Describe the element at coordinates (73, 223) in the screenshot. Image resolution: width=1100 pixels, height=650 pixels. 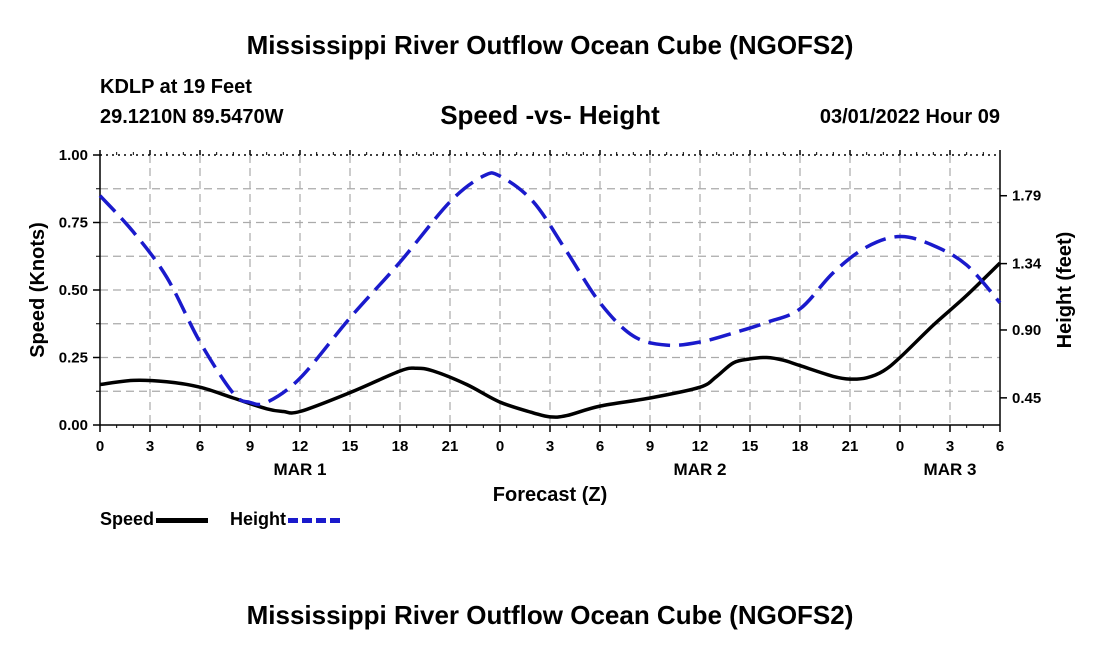
I see `y-tick-label: 0.75` at that location.